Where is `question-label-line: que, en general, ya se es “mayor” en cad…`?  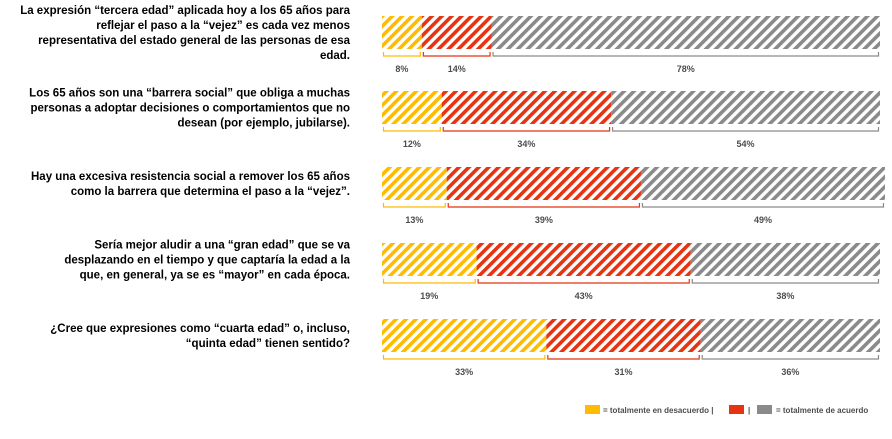 question-label-line: que, en general, ya se es “mayor” en cad… is located at coordinates (215, 276).